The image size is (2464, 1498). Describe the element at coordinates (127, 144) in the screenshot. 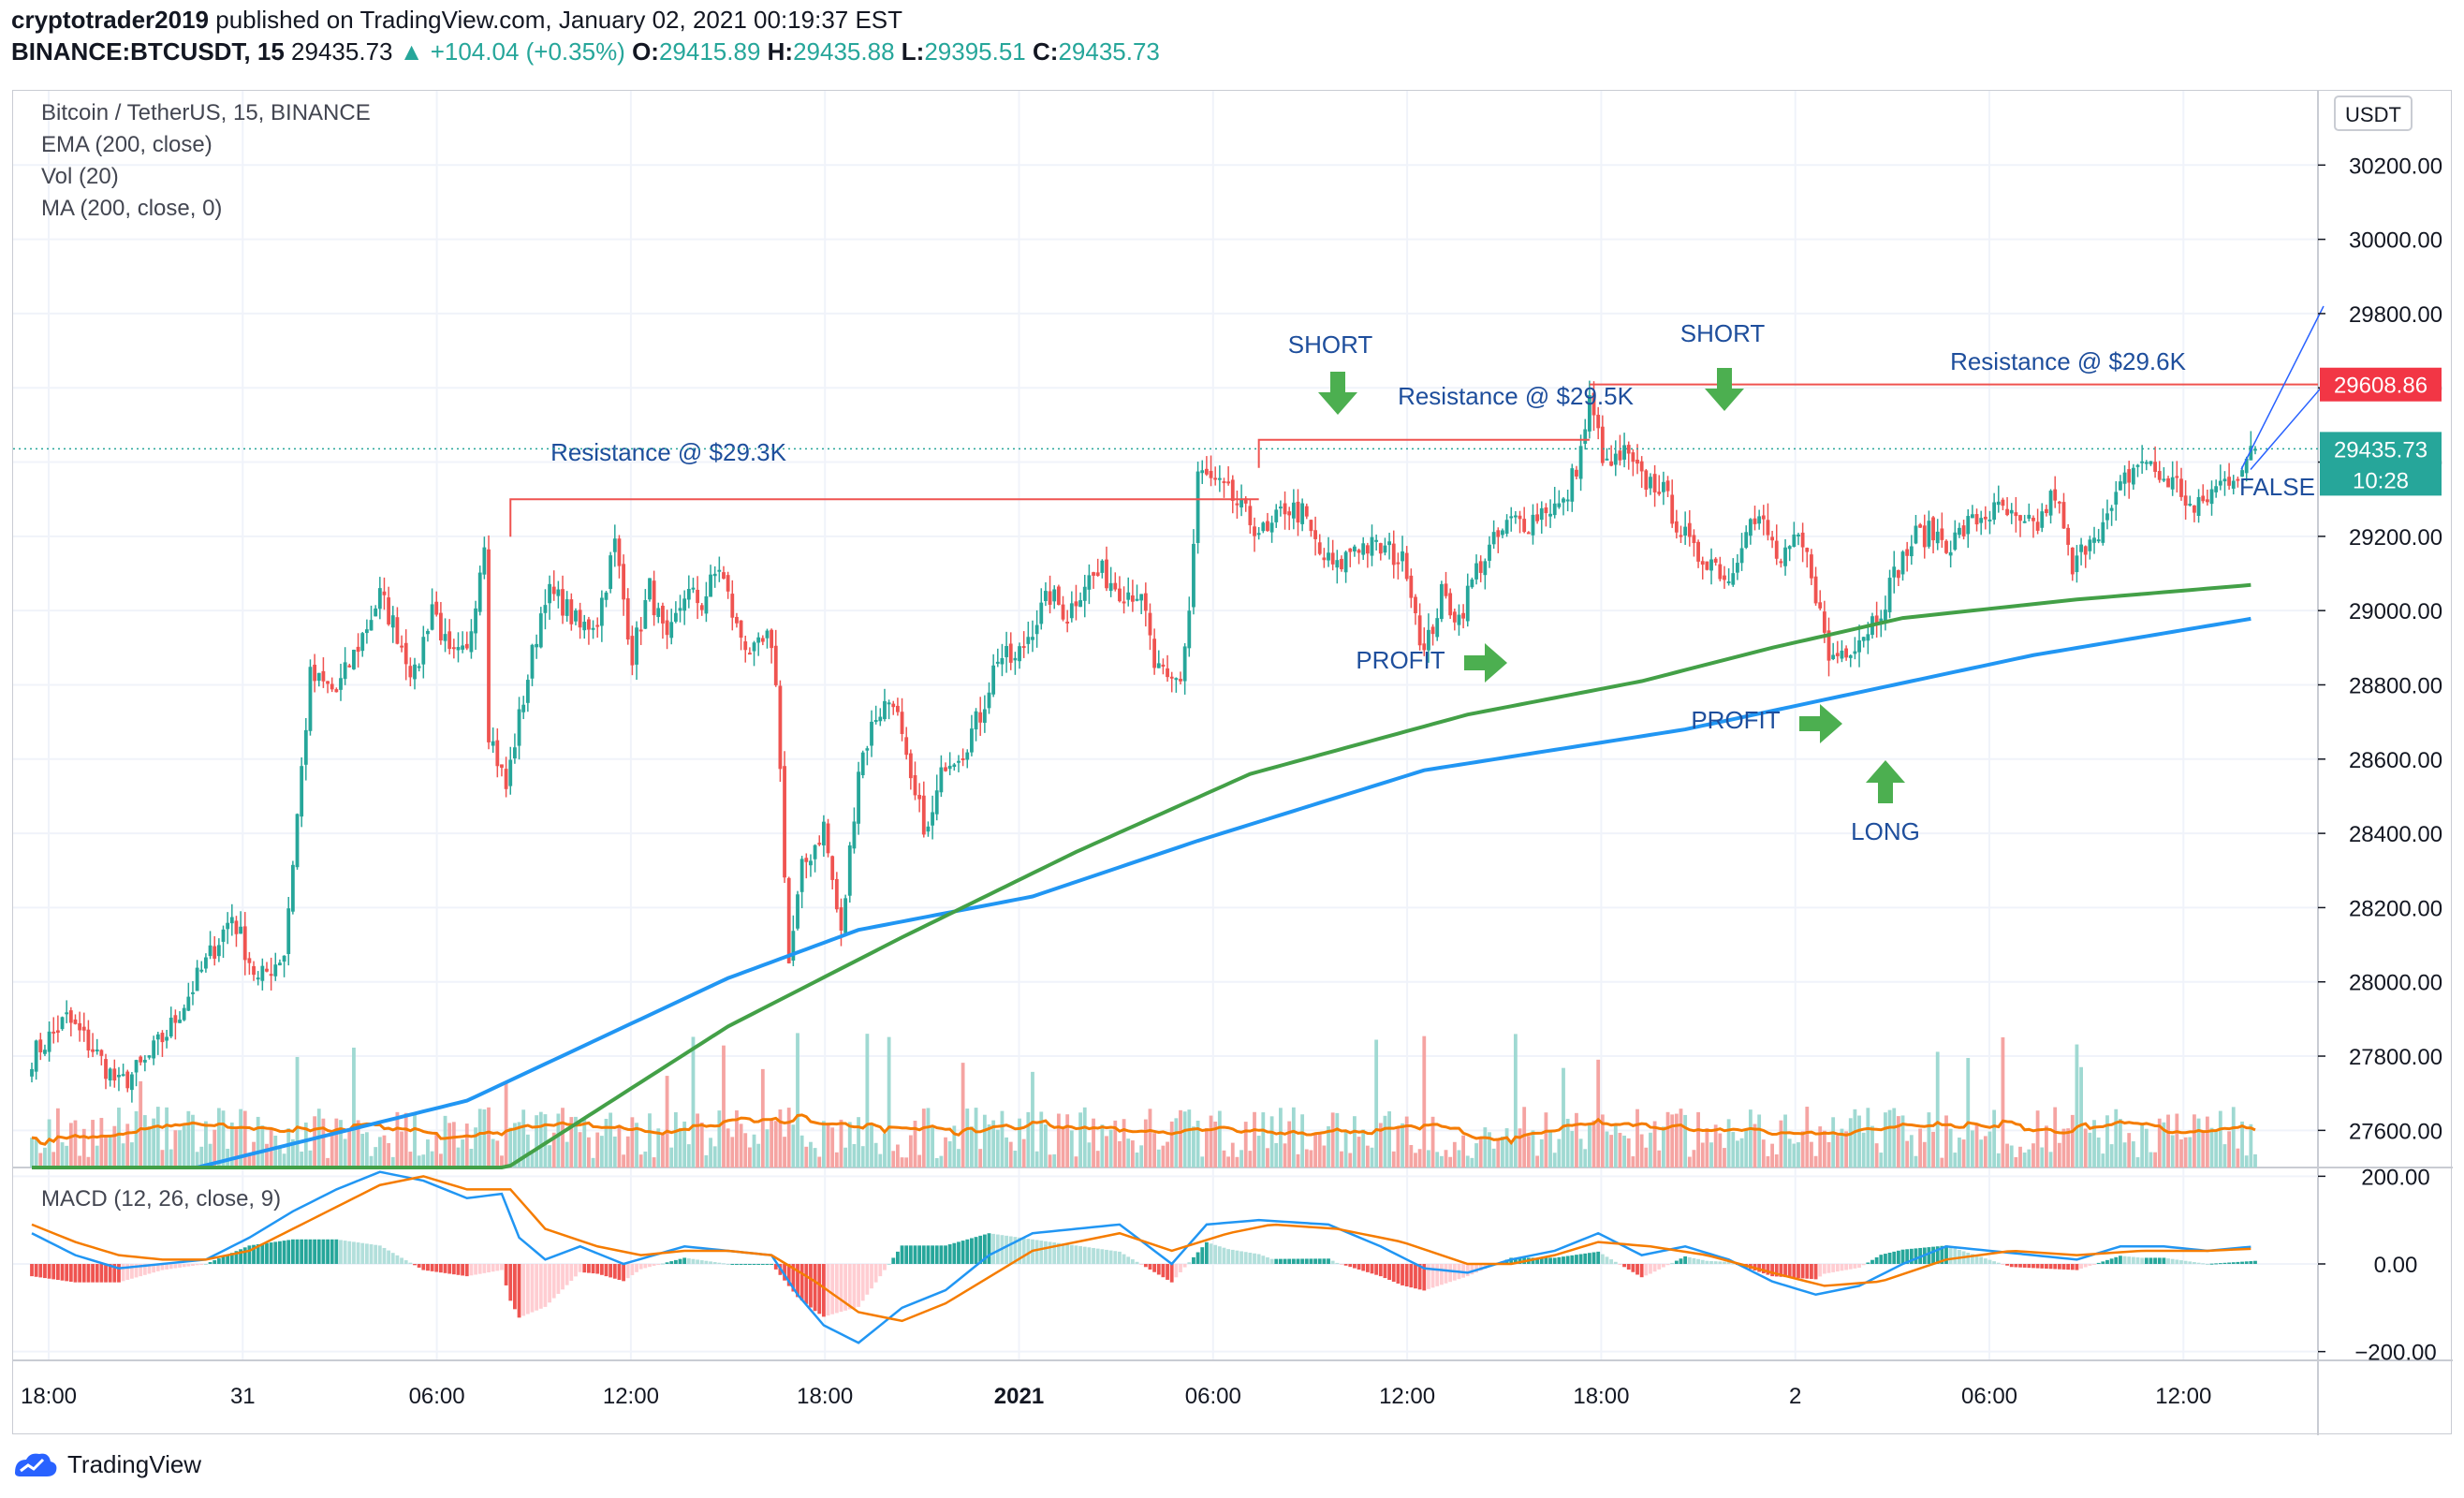

I see `legend-ema: EMA (200, close)` at that location.